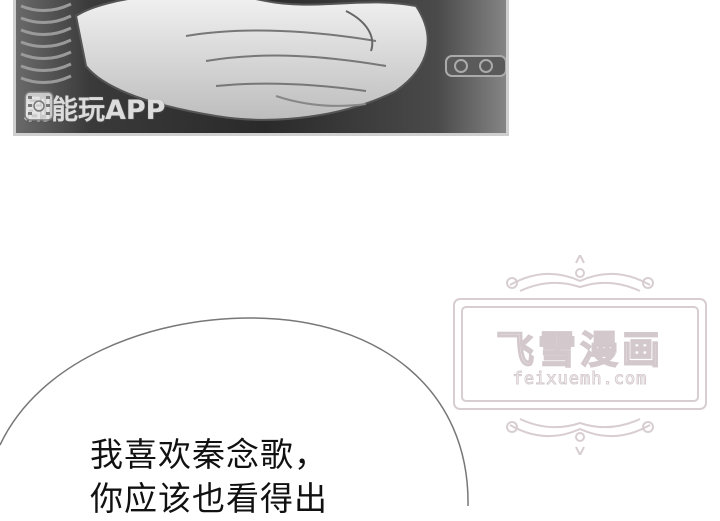 This screenshot has height=521, width=720. I want to click on film-logo-icon, so click(39, 106).